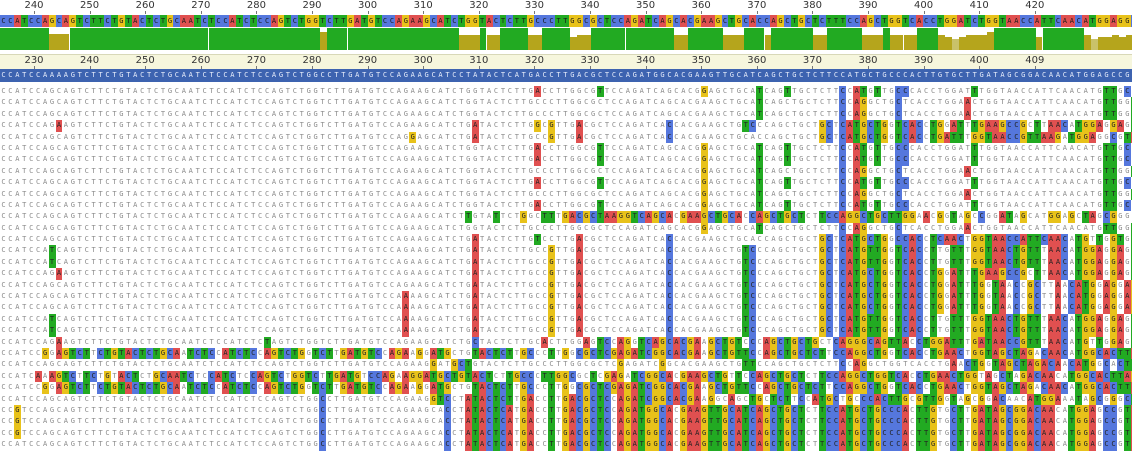  What do you see at coordinates (114, 21) in the screenshot?
I see `consensus-base: T` at bounding box center [114, 21].